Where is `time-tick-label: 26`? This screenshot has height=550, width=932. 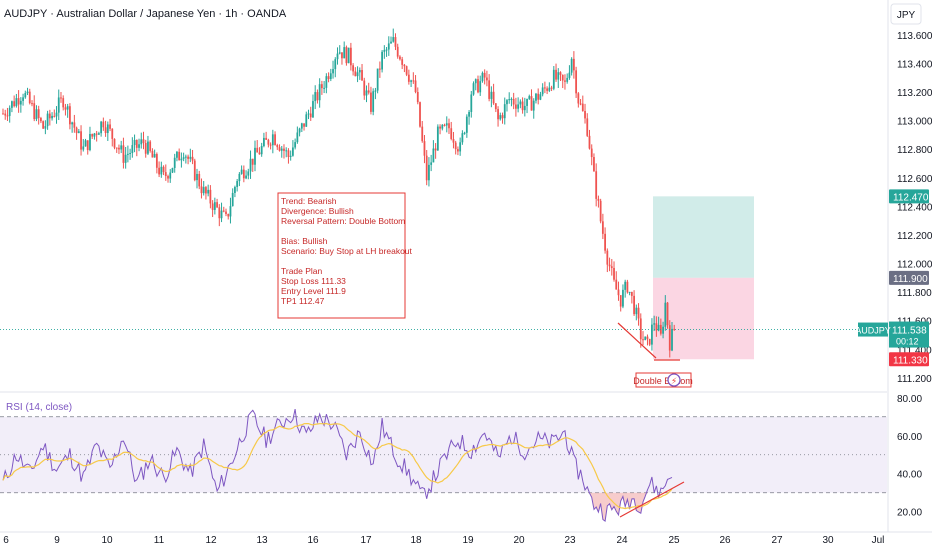 time-tick-label: 26 is located at coordinates (725, 540).